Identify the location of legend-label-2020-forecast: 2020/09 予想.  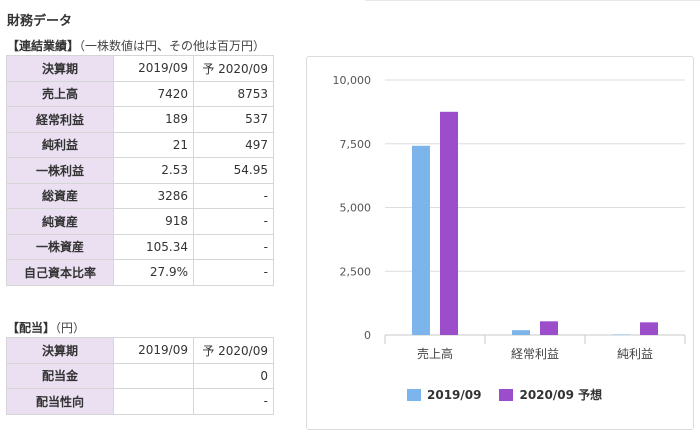
(561, 395).